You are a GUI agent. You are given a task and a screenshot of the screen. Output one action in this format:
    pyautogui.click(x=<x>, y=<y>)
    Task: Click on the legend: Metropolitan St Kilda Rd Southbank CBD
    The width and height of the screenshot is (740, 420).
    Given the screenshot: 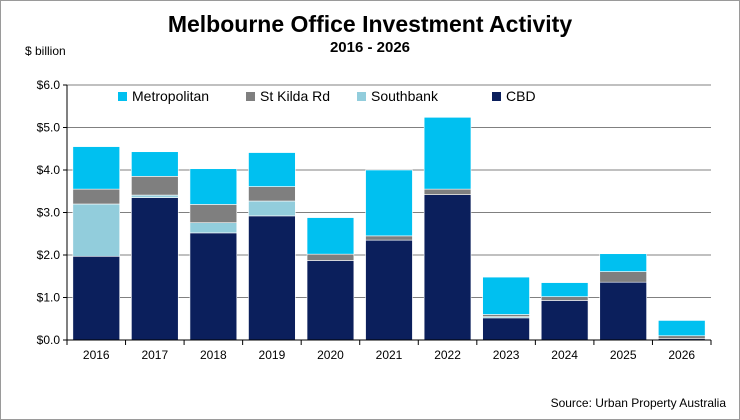 What is the action you would take?
    pyautogui.click(x=327, y=96)
    